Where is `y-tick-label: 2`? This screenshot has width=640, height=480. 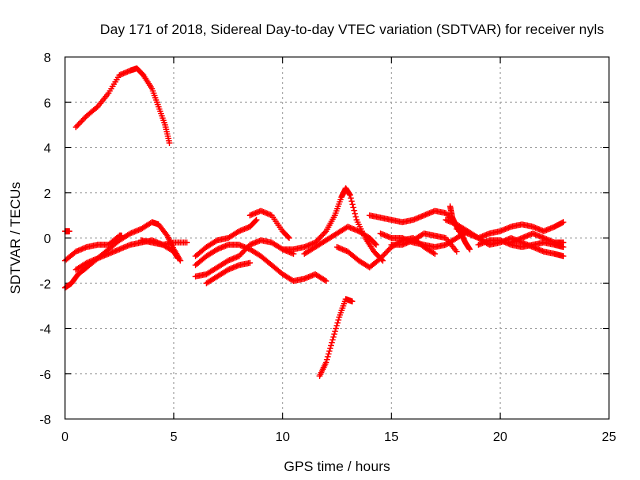
y-tick-label: 2 is located at coordinates (47, 193).